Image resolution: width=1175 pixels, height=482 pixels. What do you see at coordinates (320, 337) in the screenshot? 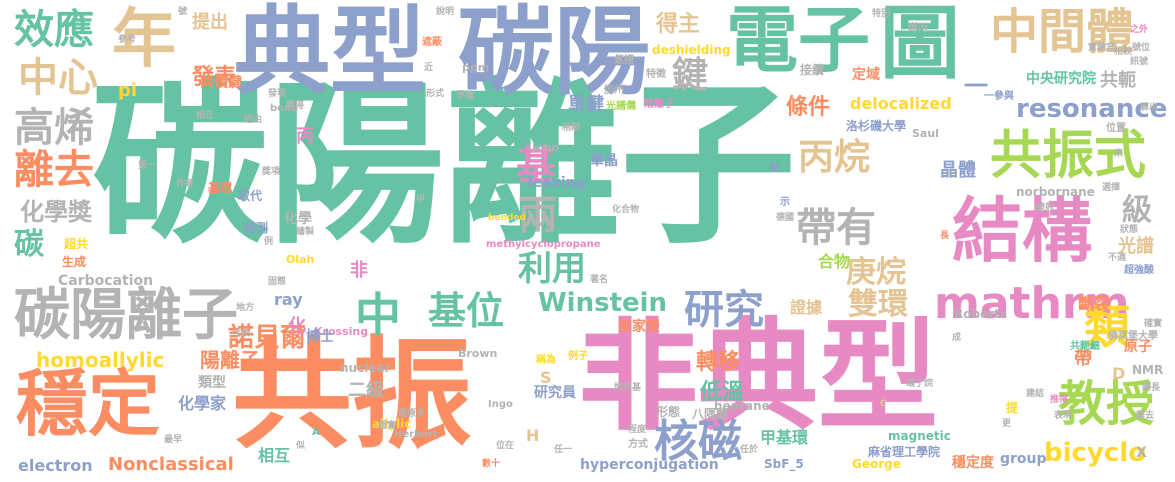
I see `word: 博士` at bounding box center [320, 337].